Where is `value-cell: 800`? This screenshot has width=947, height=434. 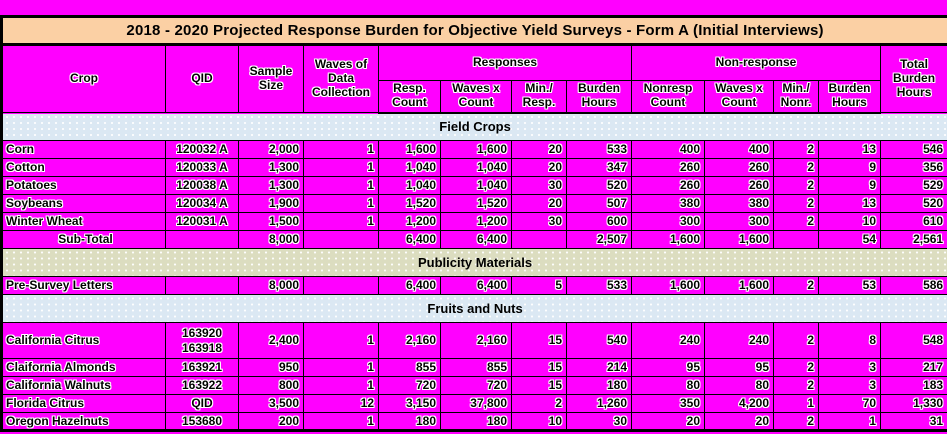 value-cell: 800 is located at coordinates (271, 385).